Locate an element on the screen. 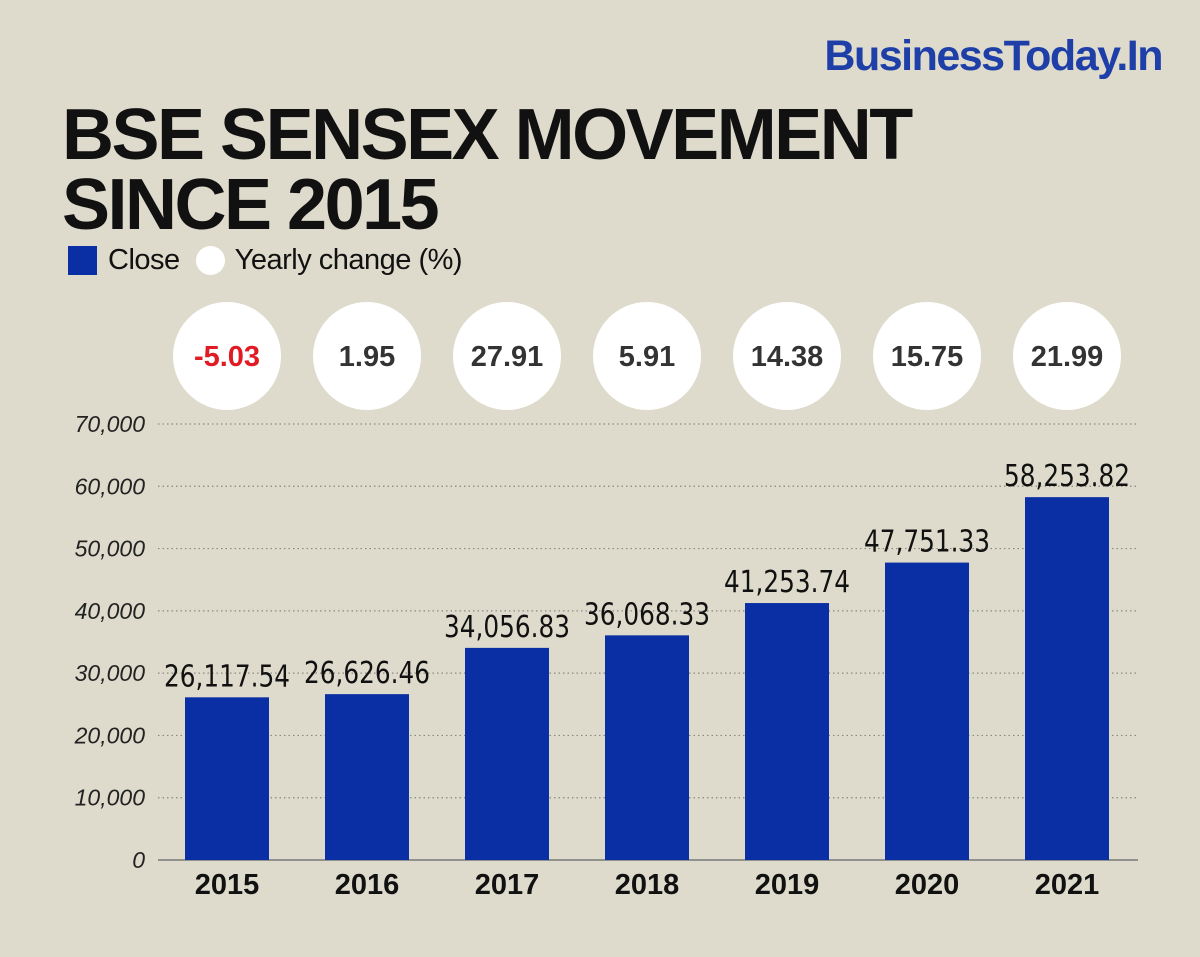 This screenshot has height=957, width=1200. legend-change-label: Yearly change (%) is located at coordinates (348, 260).